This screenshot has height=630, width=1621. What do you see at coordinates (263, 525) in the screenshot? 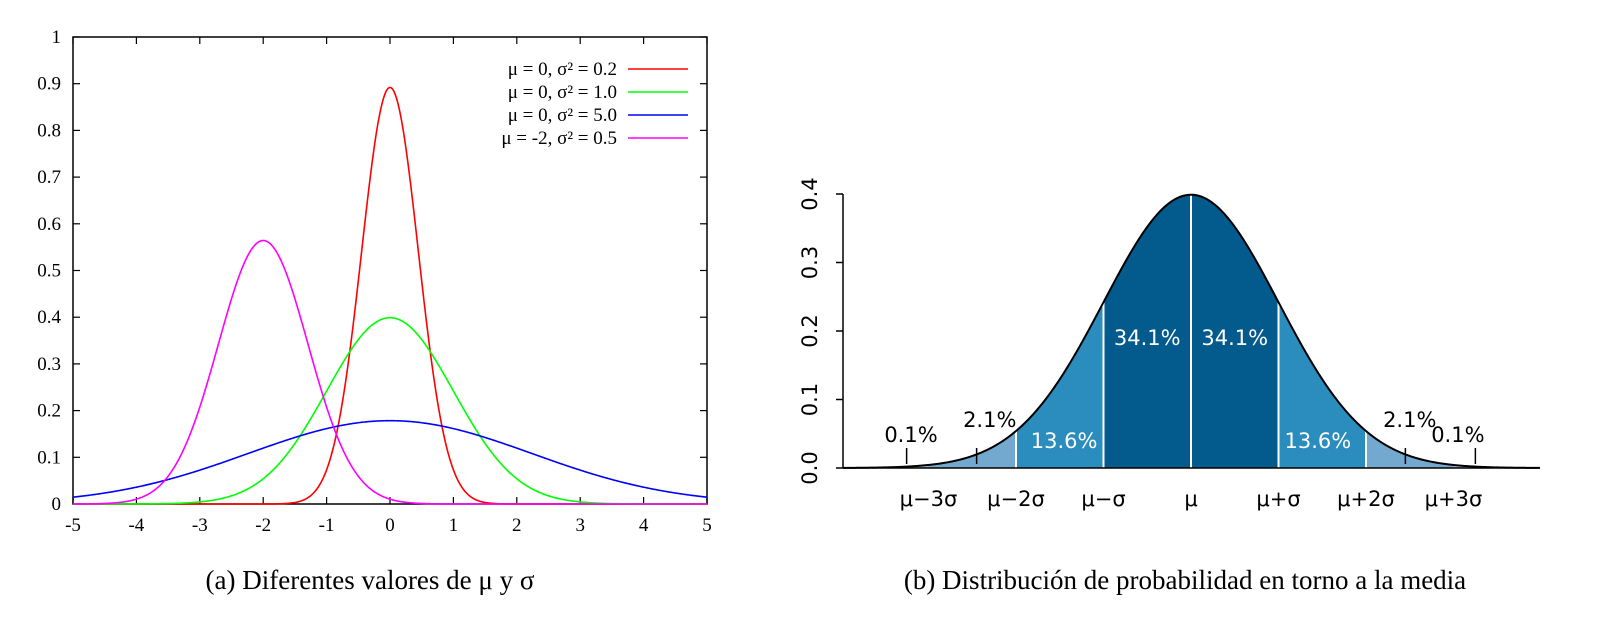
I see `chart-a-xtick-label: -2` at bounding box center [263, 525].